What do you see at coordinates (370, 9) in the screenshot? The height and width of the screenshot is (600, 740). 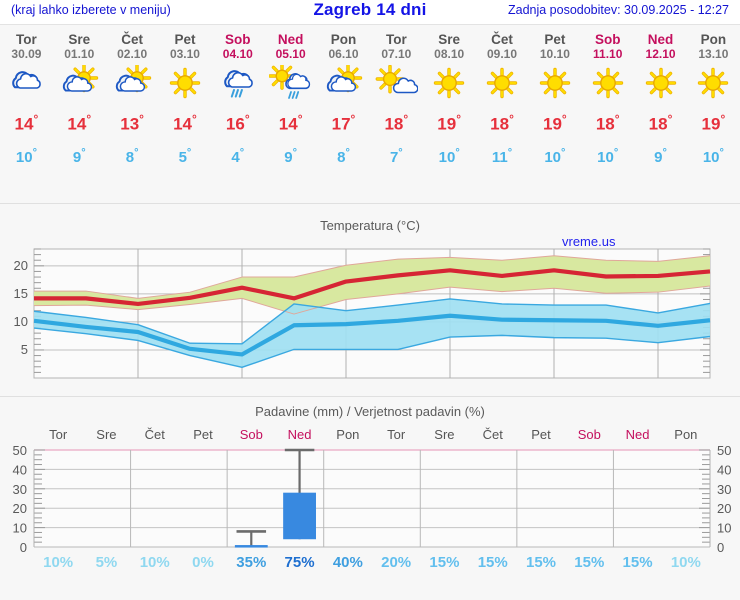 I see `page-title: Zagreb 14 dni` at bounding box center [370, 9].